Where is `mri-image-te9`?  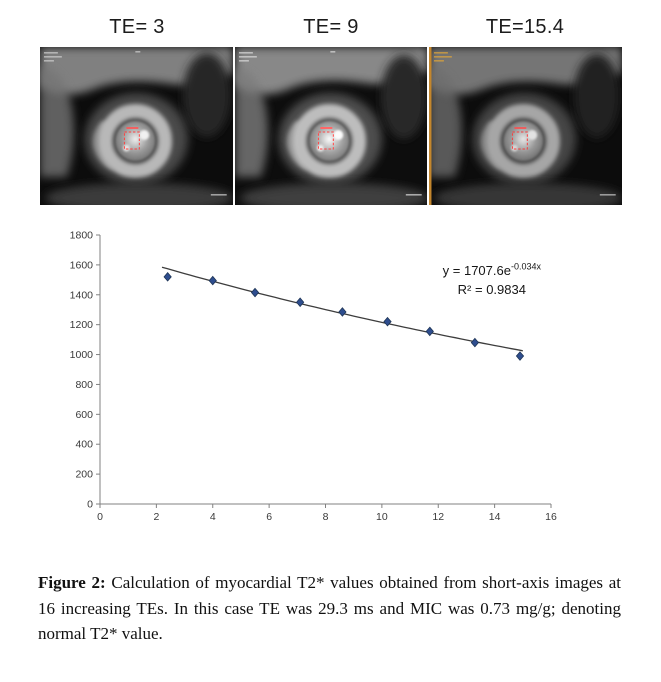
mri-image-te9 is located at coordinates (331, 126).